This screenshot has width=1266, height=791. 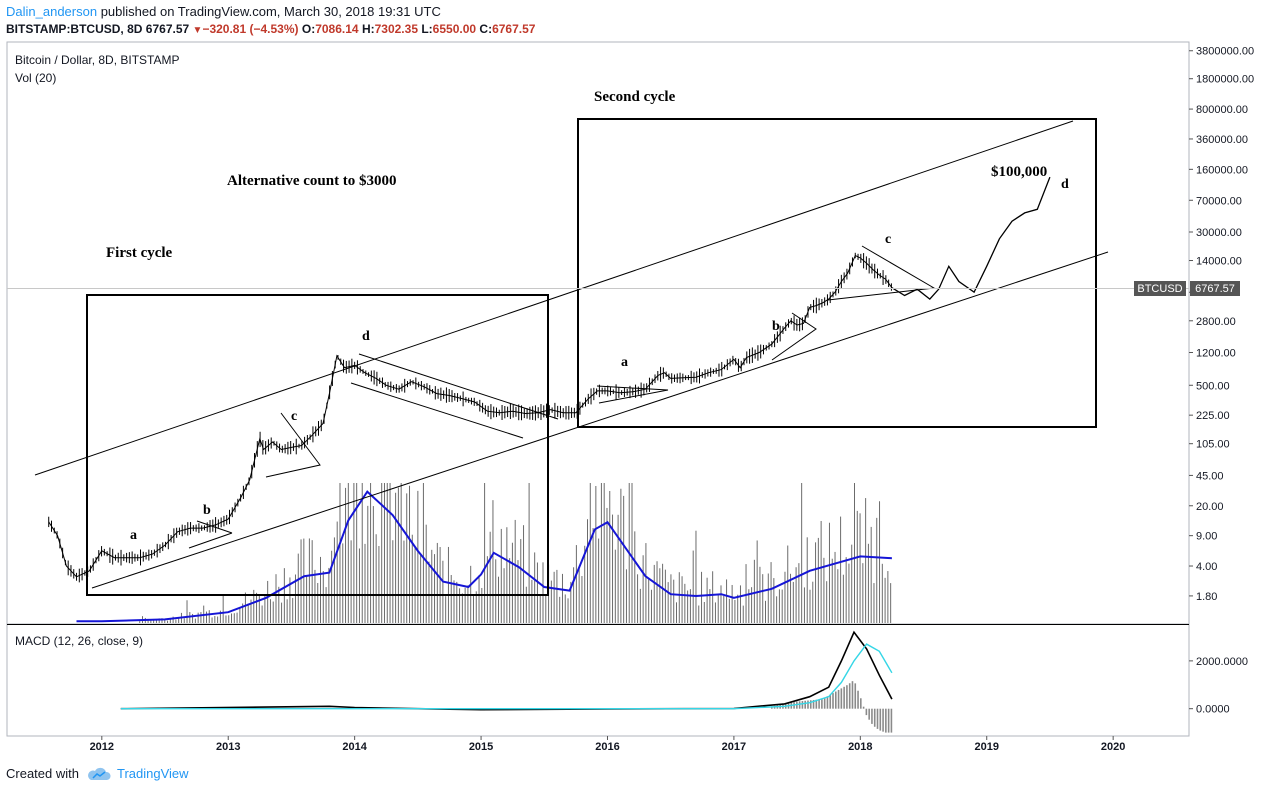 What do you see at coordinates (52, 11) in the screenshot?
I see `author-link: Dalin_anderson` at bounding box center [52, 11].